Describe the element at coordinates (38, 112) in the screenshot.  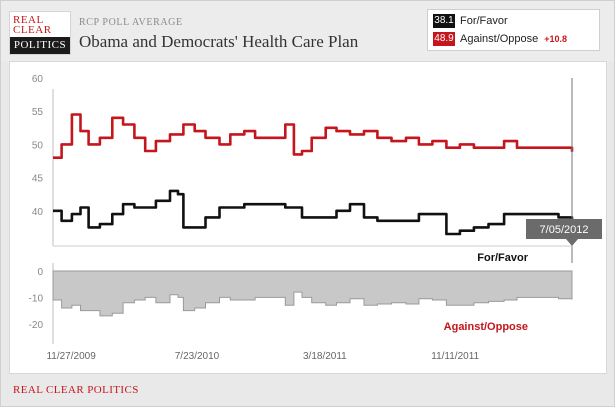
I see `y-tick-label: 55` at that location.